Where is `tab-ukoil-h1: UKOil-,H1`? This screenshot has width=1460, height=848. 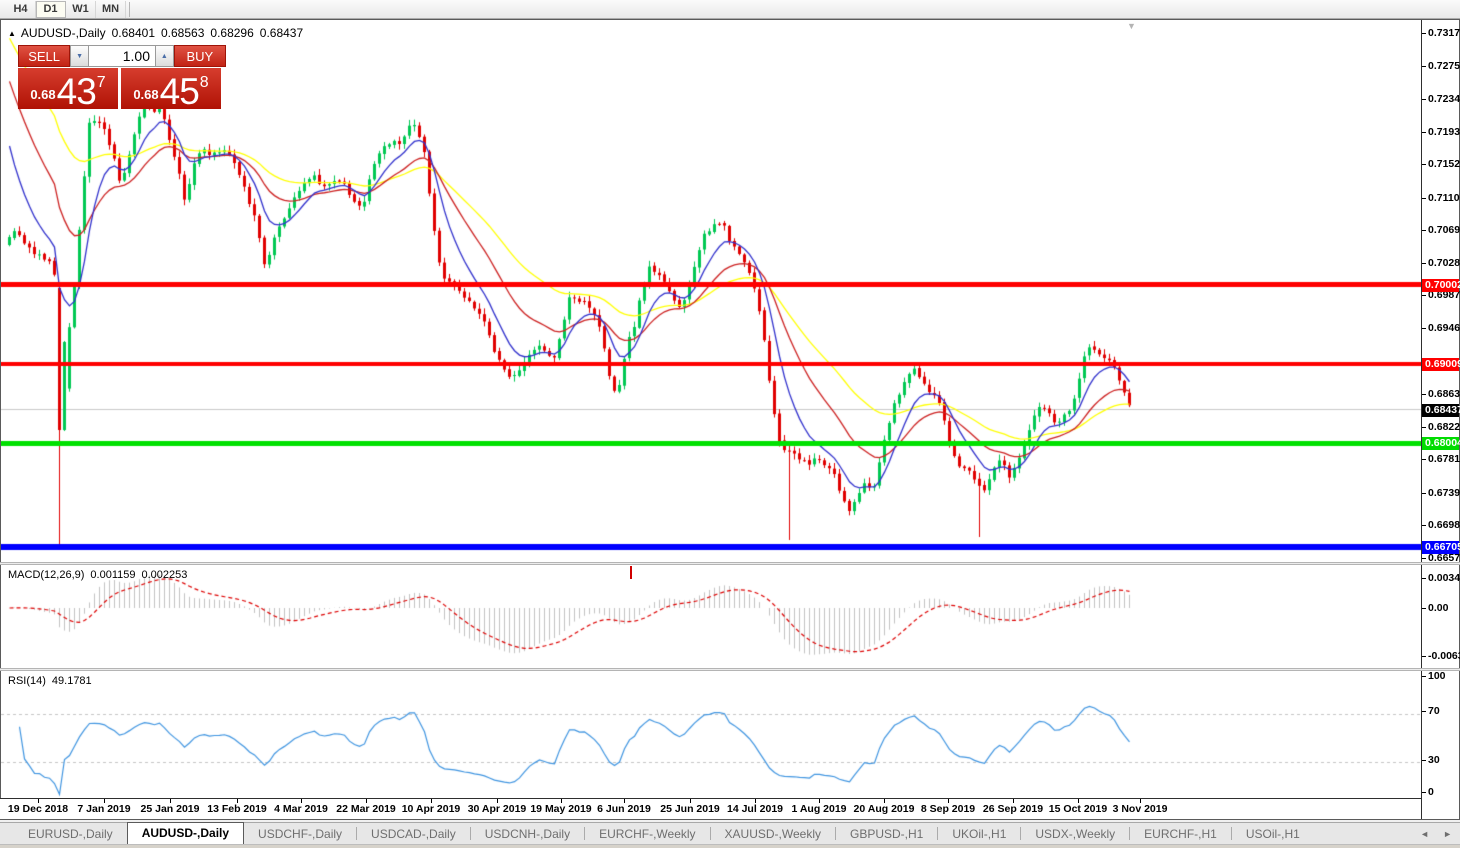
tab-ukoil-h1: UKOil-,H1 is located at coordinates (979, 834).